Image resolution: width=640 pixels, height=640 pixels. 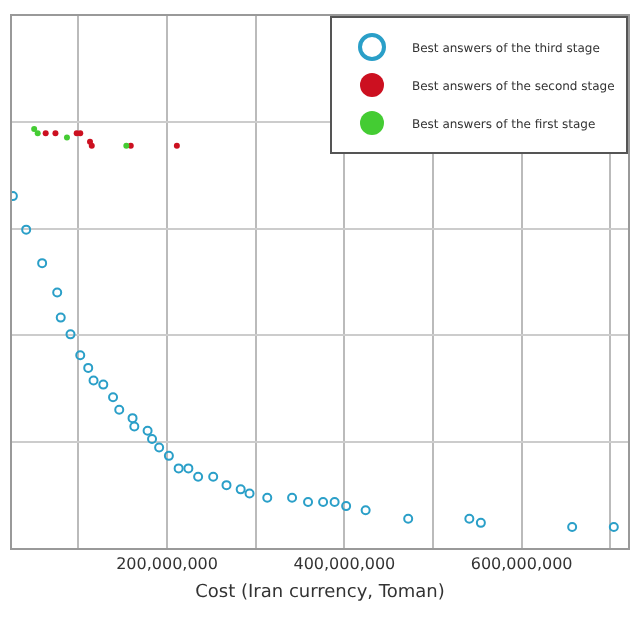 What do you see at coordinates (320, 592) in the screenshot?
I see `x-axis-title: Cost (Iran currency, Toman)` at bounding box center [320, 592].